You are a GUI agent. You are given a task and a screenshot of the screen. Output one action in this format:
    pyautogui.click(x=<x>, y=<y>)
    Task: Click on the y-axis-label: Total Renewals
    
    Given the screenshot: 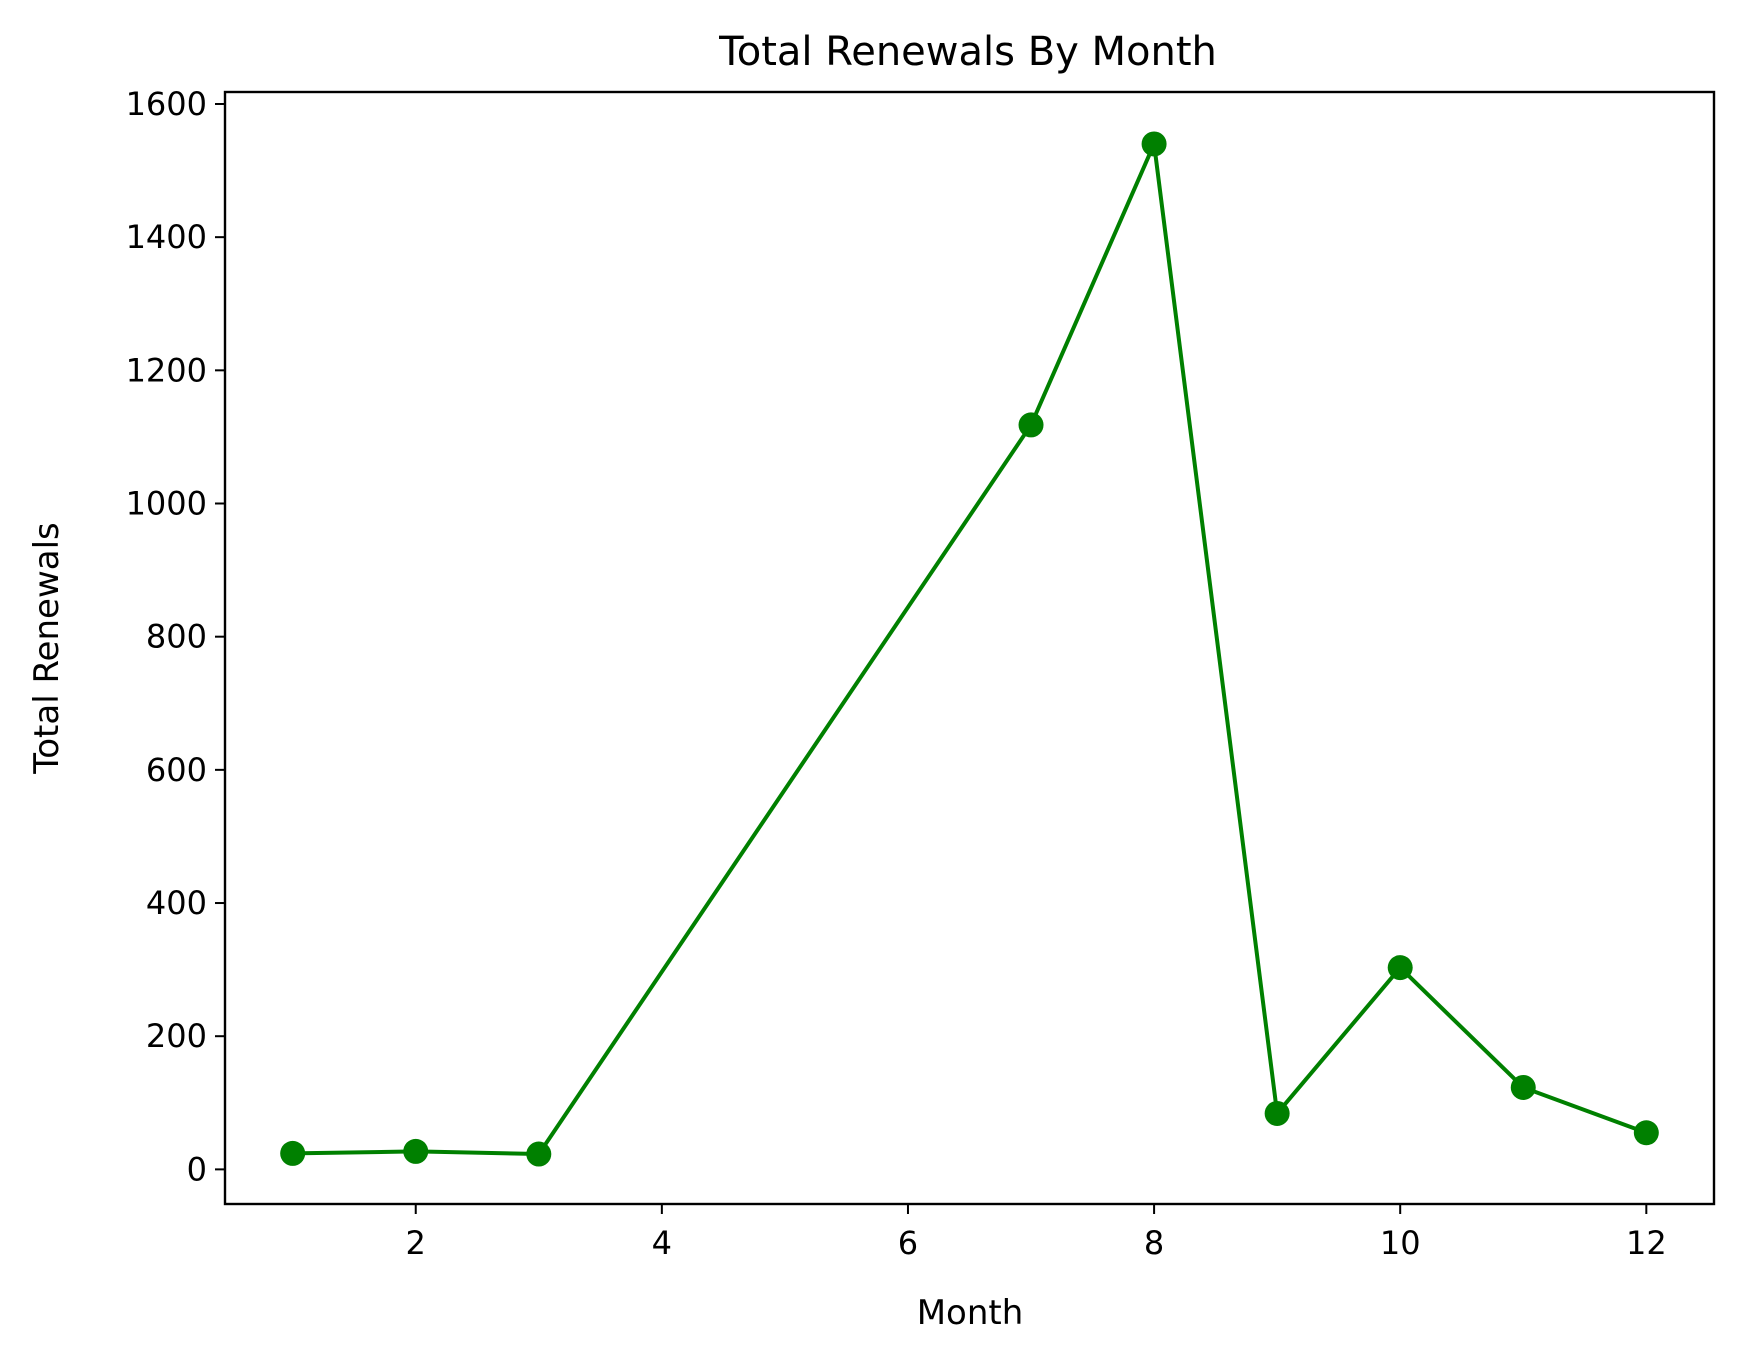 What is the action you would take?
    pyautogui.click(x=47, y=648)
    